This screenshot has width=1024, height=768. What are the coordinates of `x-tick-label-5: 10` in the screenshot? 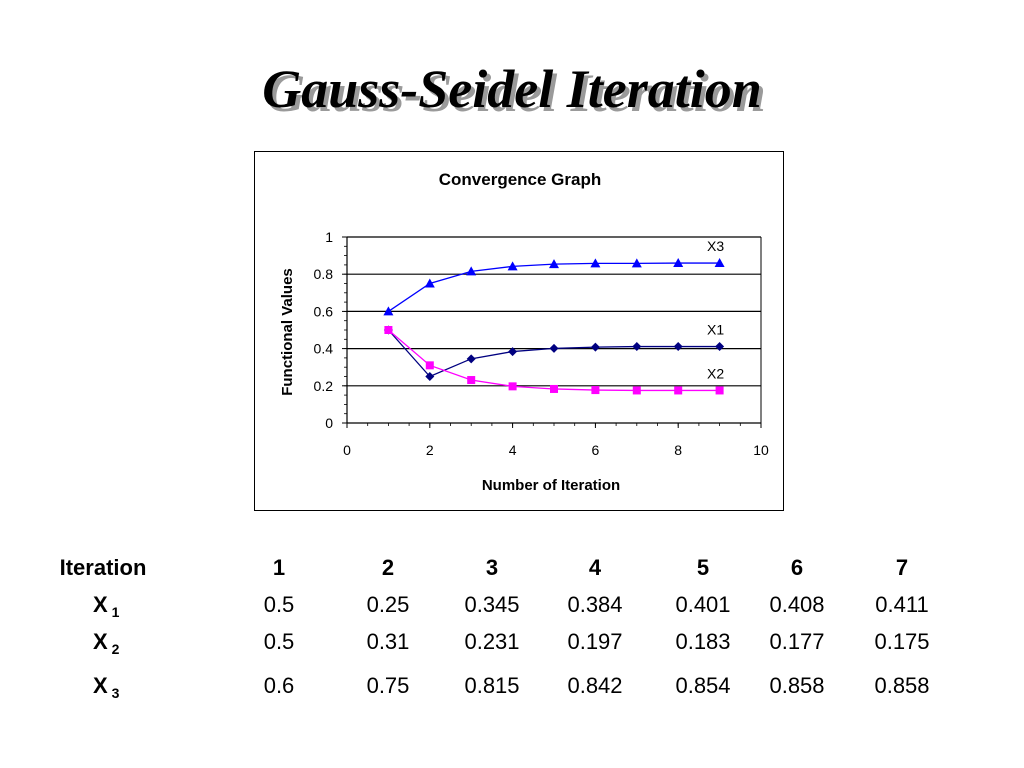 It's located at (761, 450).